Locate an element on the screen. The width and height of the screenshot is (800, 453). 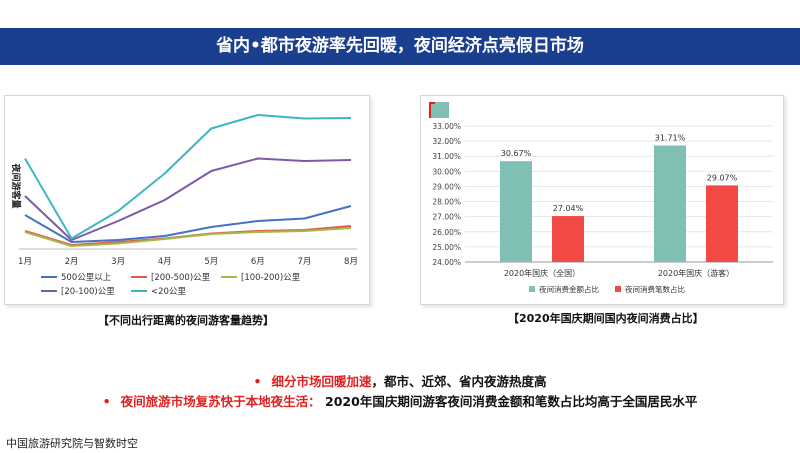
y-tick-label: 29.00% is located at coordinates (446, 186).